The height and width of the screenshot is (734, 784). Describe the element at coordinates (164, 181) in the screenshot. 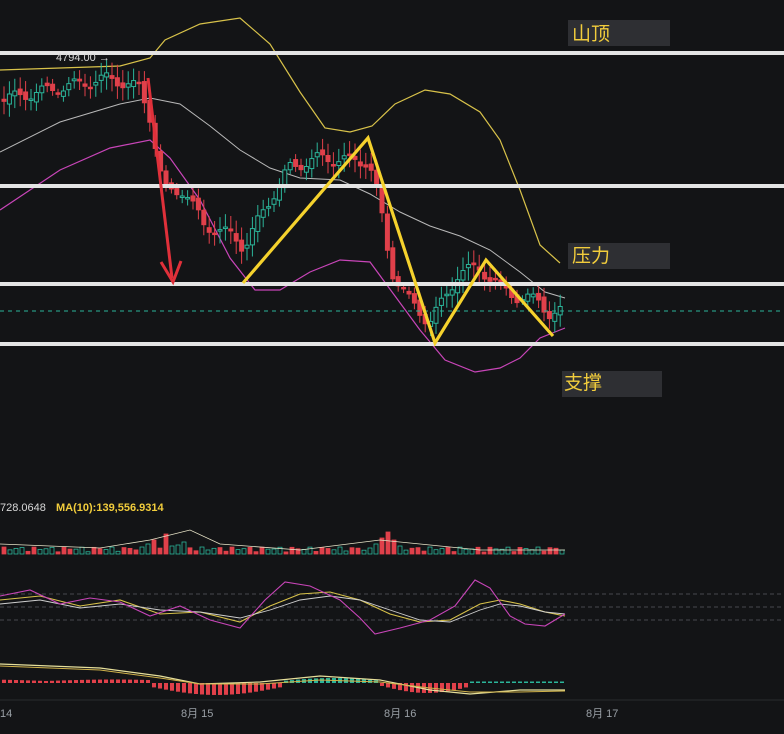

I see `down-arrow` at that location.